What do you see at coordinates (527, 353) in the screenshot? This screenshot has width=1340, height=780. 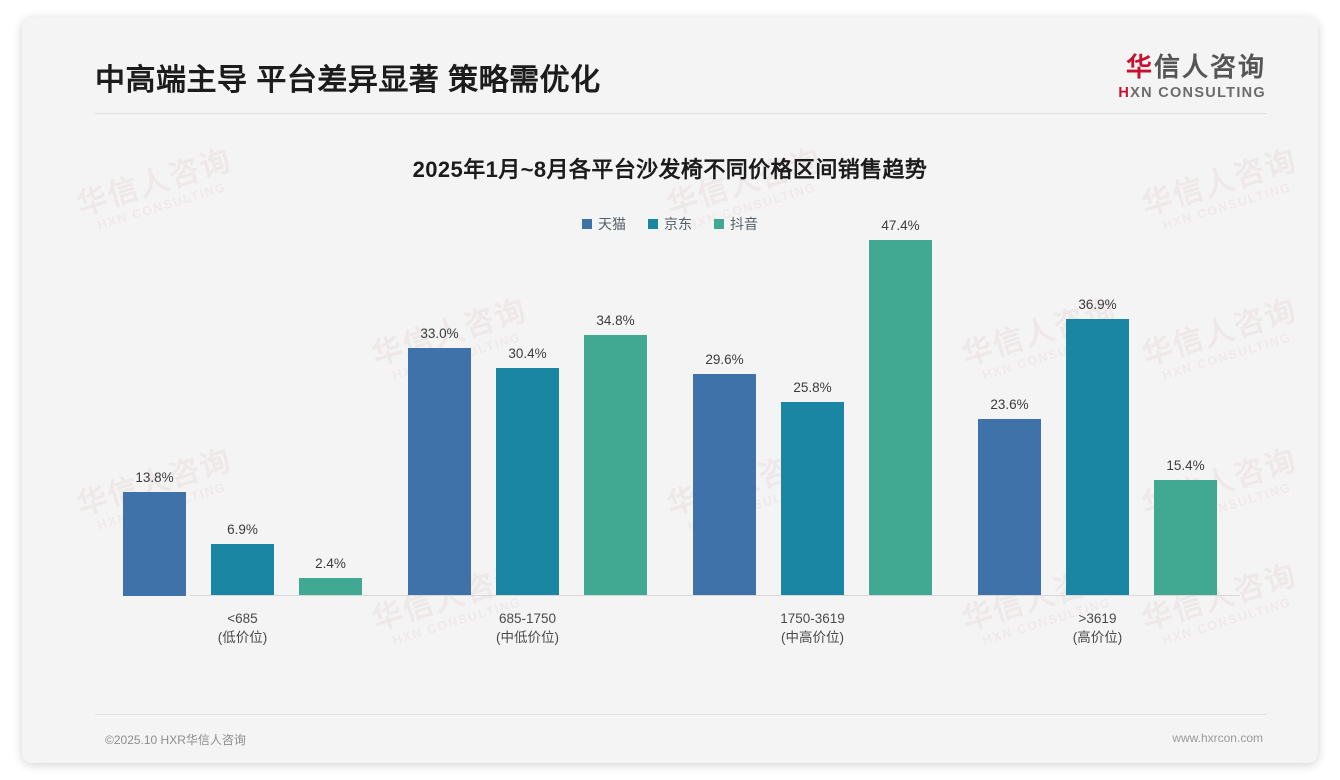 I see `bar-value-label: 30.4%` at bounding box center [527, 353].